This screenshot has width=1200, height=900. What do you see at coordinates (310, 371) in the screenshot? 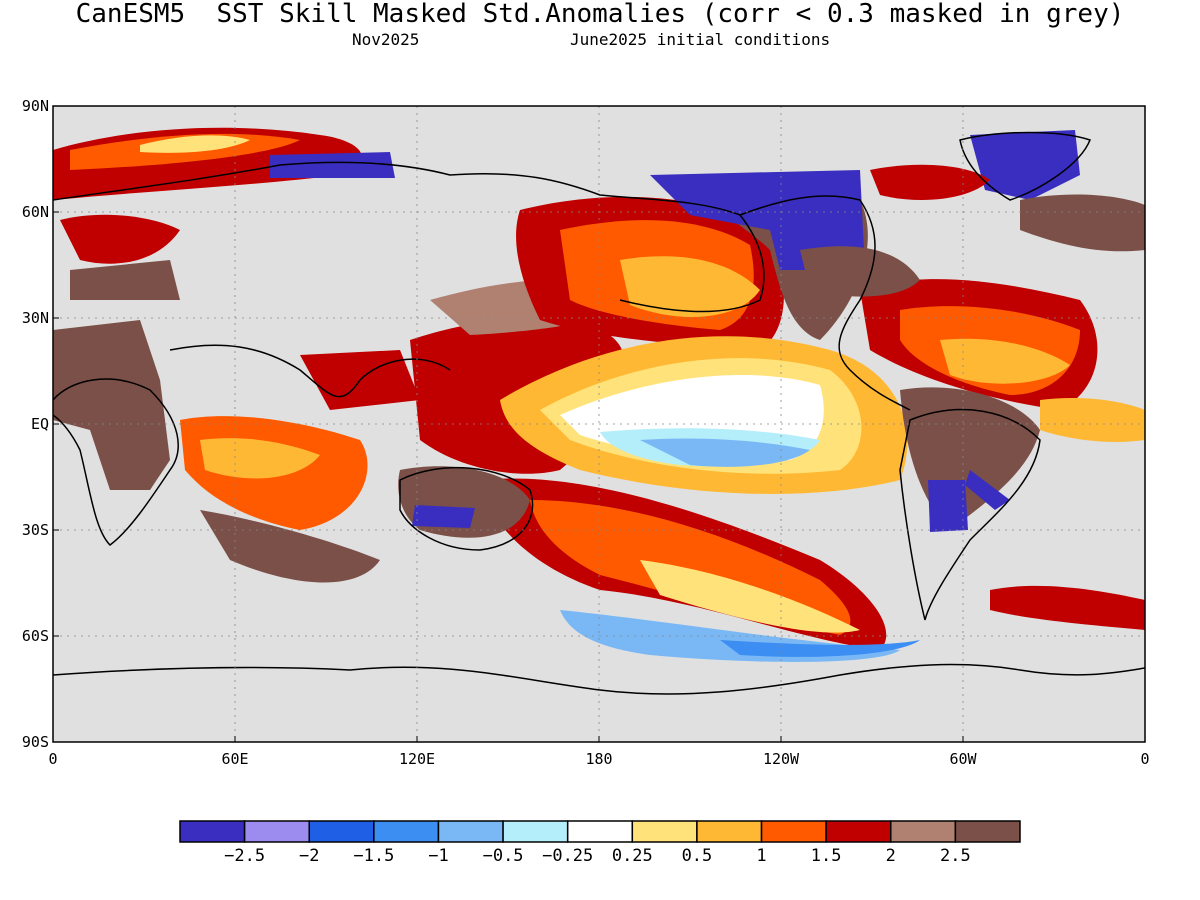
I see `coastline-south-asia` at bounding box center [310, 371].